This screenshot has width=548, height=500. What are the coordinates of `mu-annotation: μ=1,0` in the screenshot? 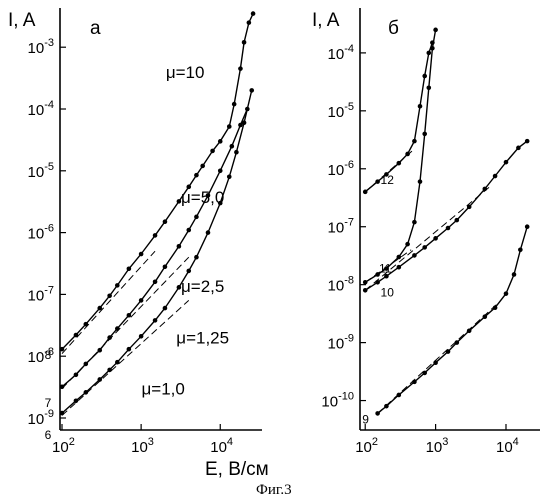 It's located at (163, 389).